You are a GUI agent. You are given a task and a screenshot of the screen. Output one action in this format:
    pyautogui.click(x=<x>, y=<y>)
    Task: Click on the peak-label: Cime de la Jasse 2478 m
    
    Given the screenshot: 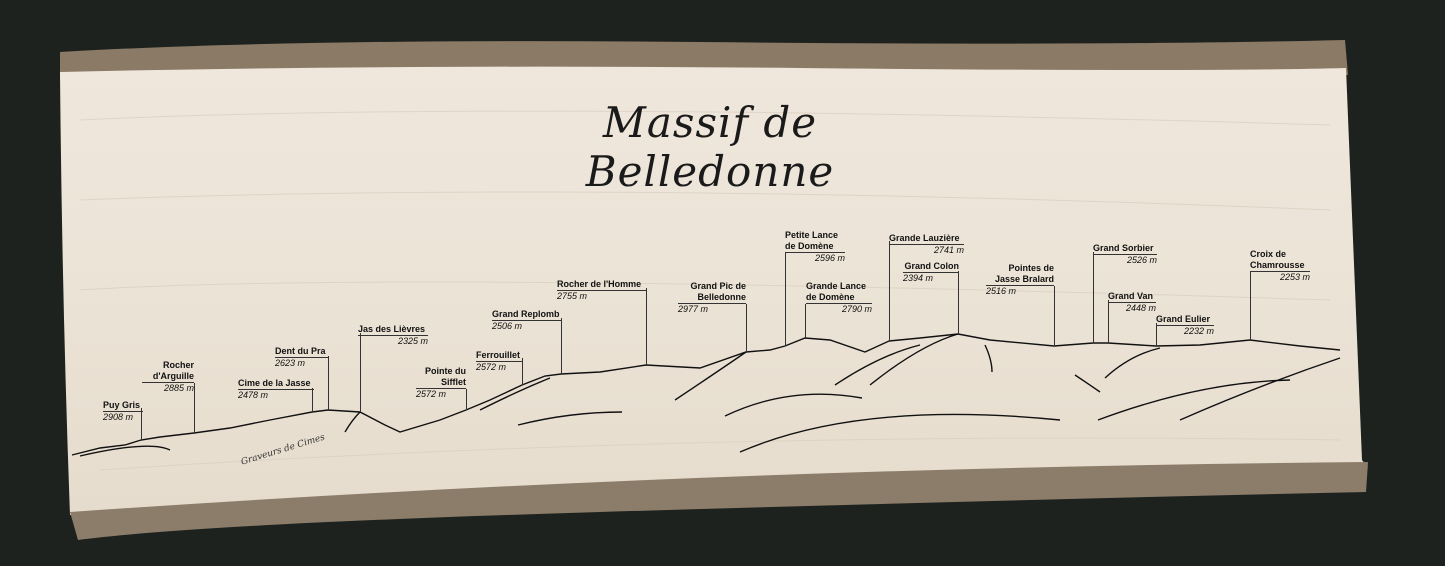 What is the action you would take?
    pyautogui.click(x=276, y=389)
    